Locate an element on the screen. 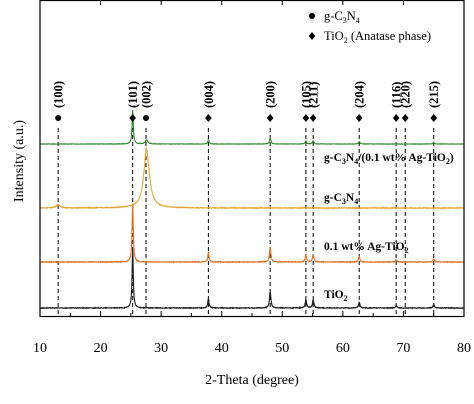 The image size is (474, 404). y-axis-title: Intensity (a.u.) is located at coordinates (19, 161).